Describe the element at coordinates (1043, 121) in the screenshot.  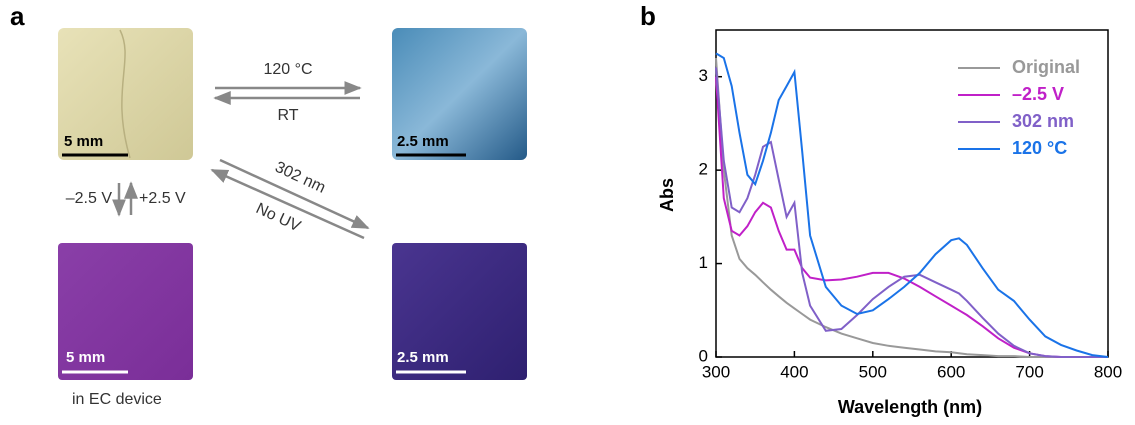
I see `legend-label: 302 nm` at that location.